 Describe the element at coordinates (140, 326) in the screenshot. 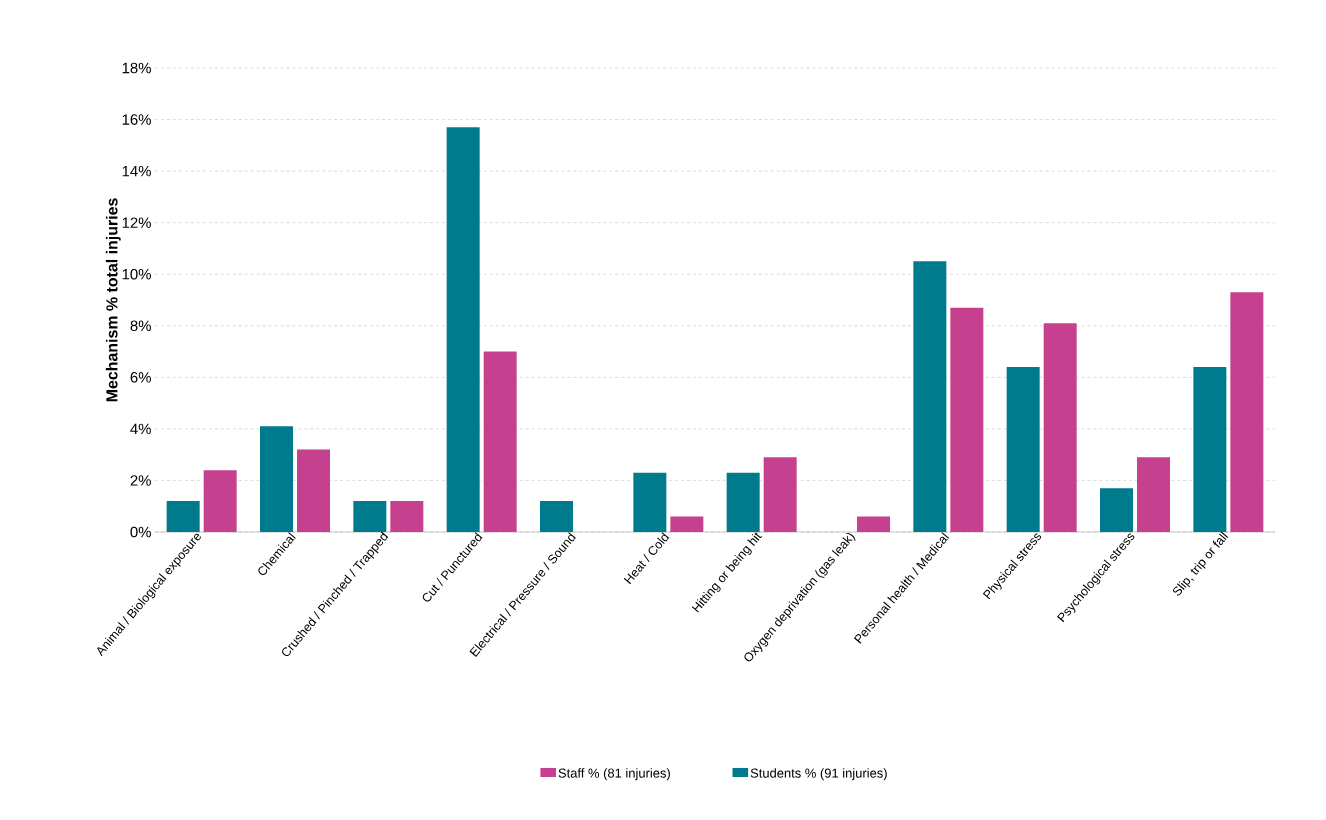

I see `y-tick-label: 8%` at that location.